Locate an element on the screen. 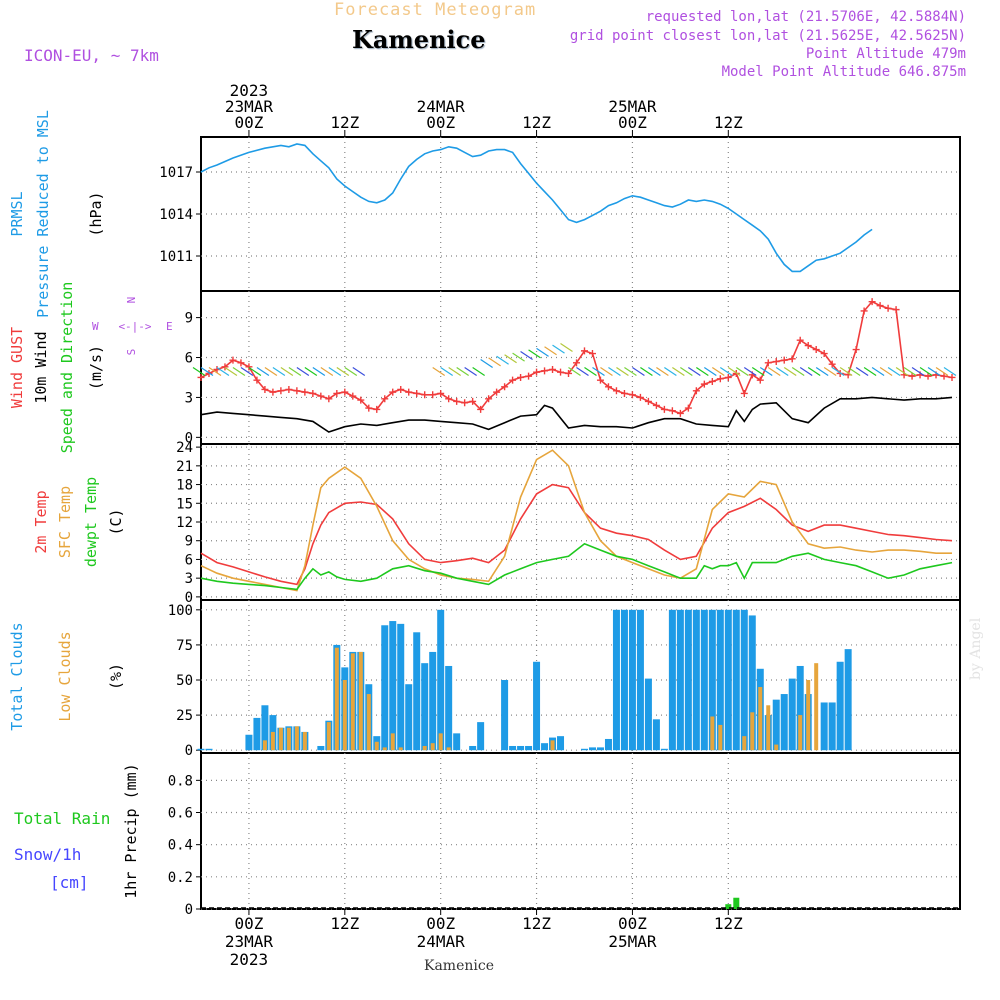 The image size is (1000, 1000). y-tick-label: 24 is located at coordinates (184, 448).